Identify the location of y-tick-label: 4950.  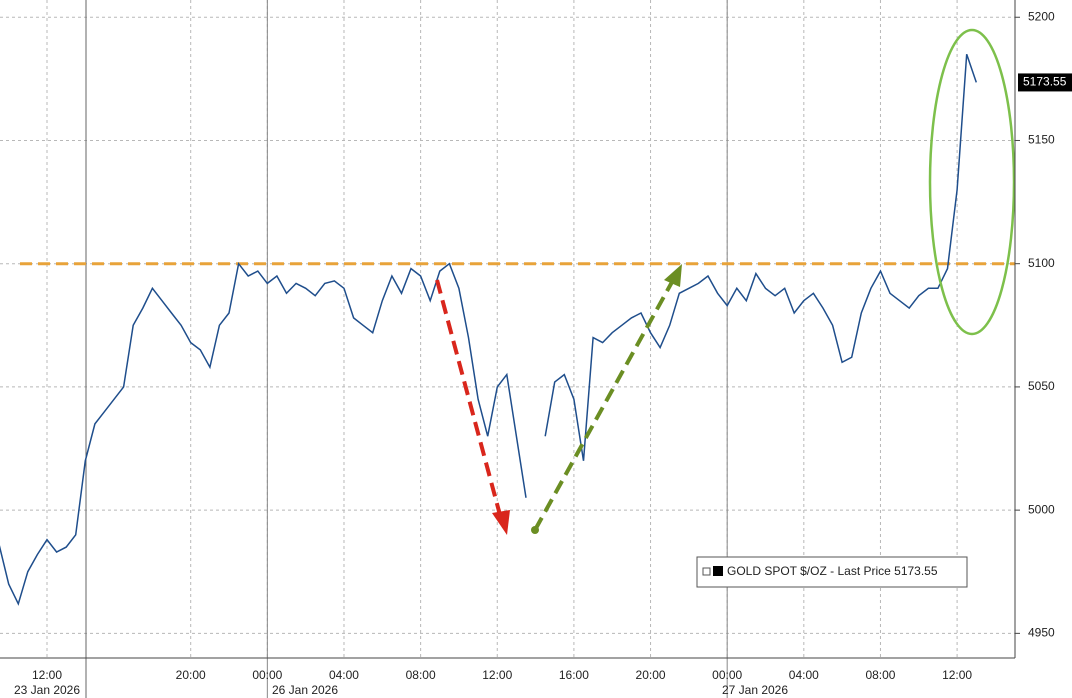
(1041, 633).